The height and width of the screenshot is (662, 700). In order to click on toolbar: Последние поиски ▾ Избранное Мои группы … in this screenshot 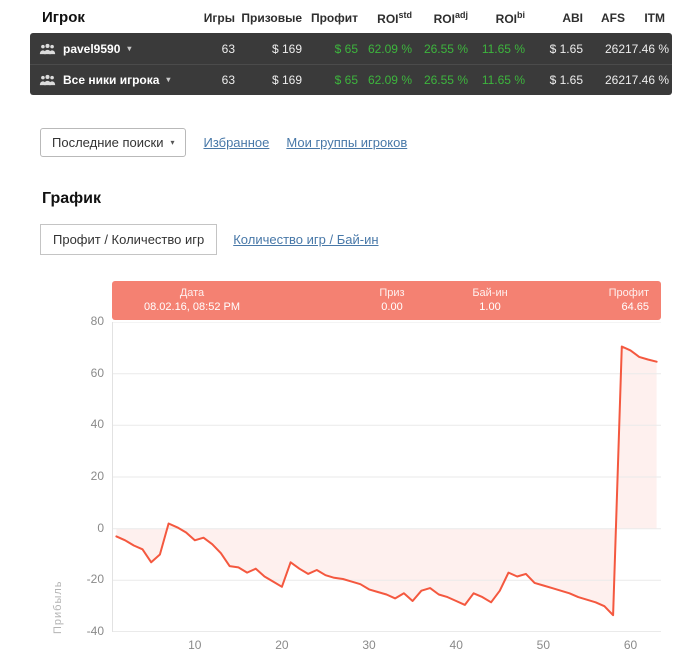, I will do `click(223, 142)`.